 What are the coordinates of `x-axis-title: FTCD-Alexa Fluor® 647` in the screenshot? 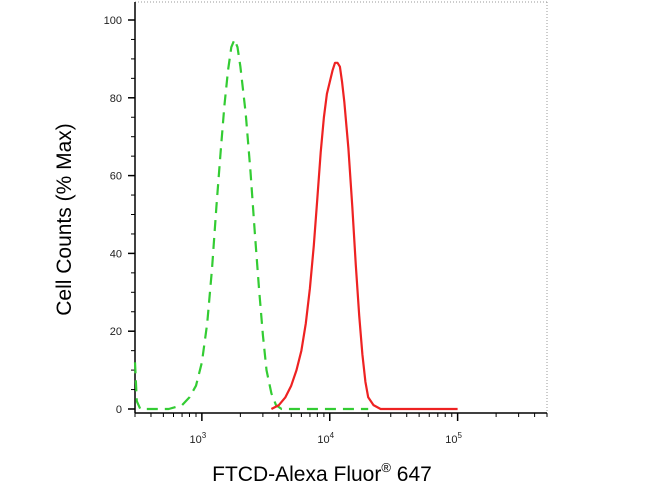 It's located at (322, 473).